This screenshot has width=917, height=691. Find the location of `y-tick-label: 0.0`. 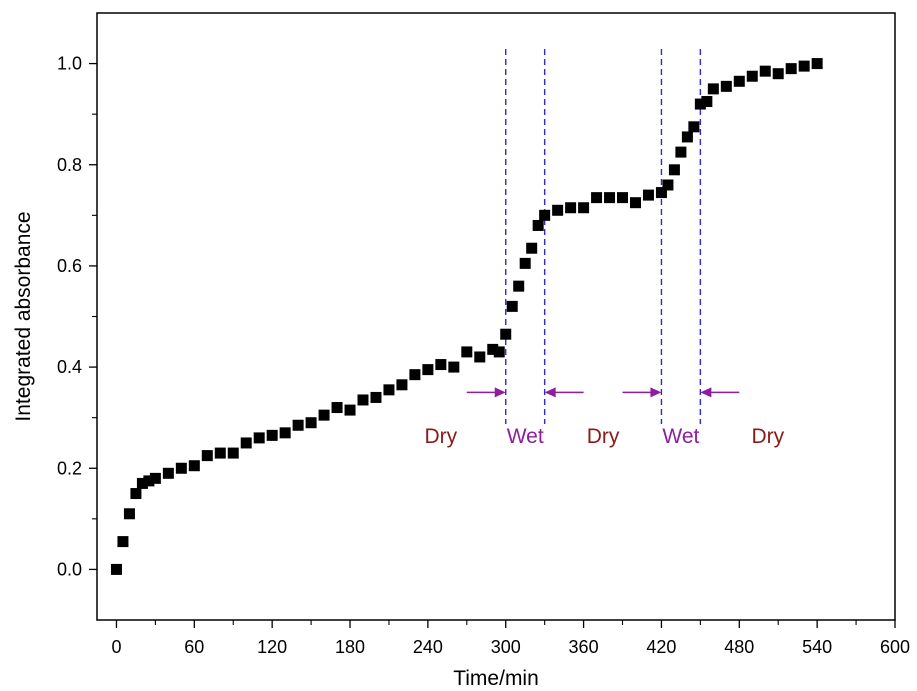

y-tick-label: 0.0 is located at coordinates (69, 569).